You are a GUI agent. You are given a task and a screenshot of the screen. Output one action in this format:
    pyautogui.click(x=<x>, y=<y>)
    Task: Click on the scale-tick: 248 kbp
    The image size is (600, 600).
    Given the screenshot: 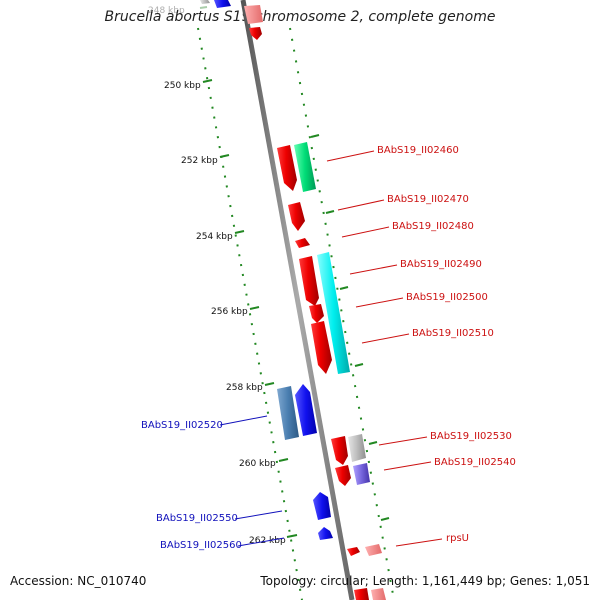 What is the action you would take?
    pyautogui.click(x=178, y=11)
    